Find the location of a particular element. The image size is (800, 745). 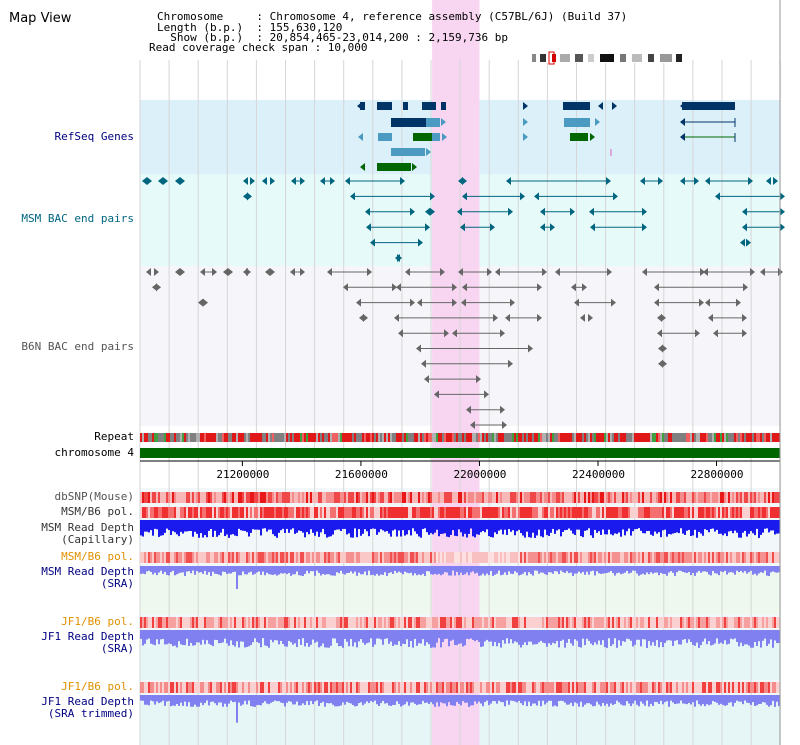

track-label-jf1-depth-sra: JF1 Read Depth is located at coordinates (87, 636).